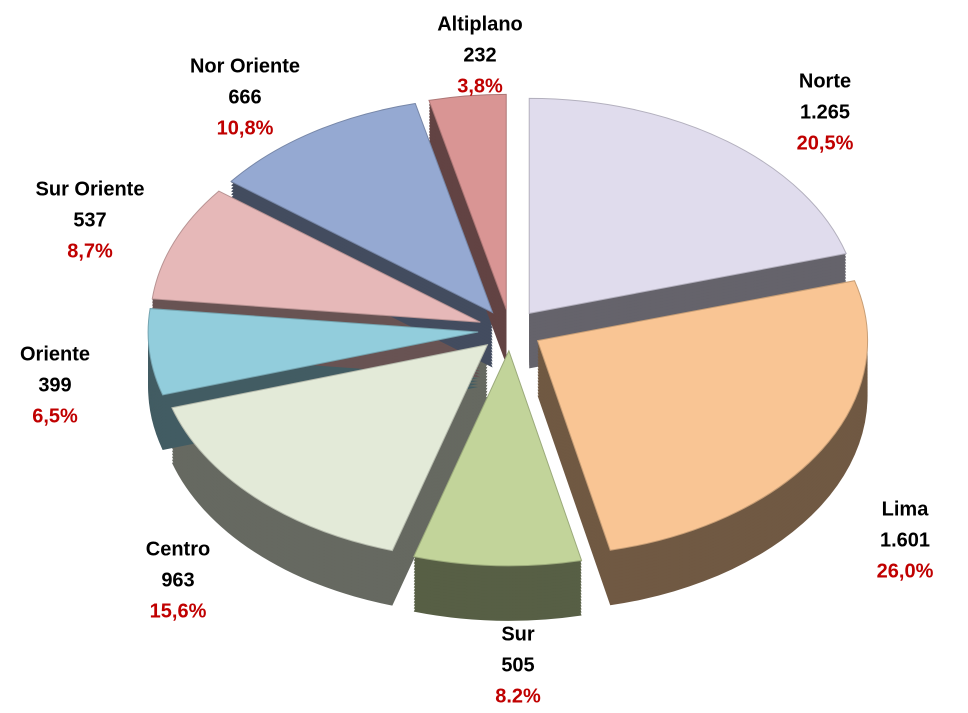  Describe the element at coordinates (480, 24) in the screenshot. I see `category-label: Altiplano` at that location.